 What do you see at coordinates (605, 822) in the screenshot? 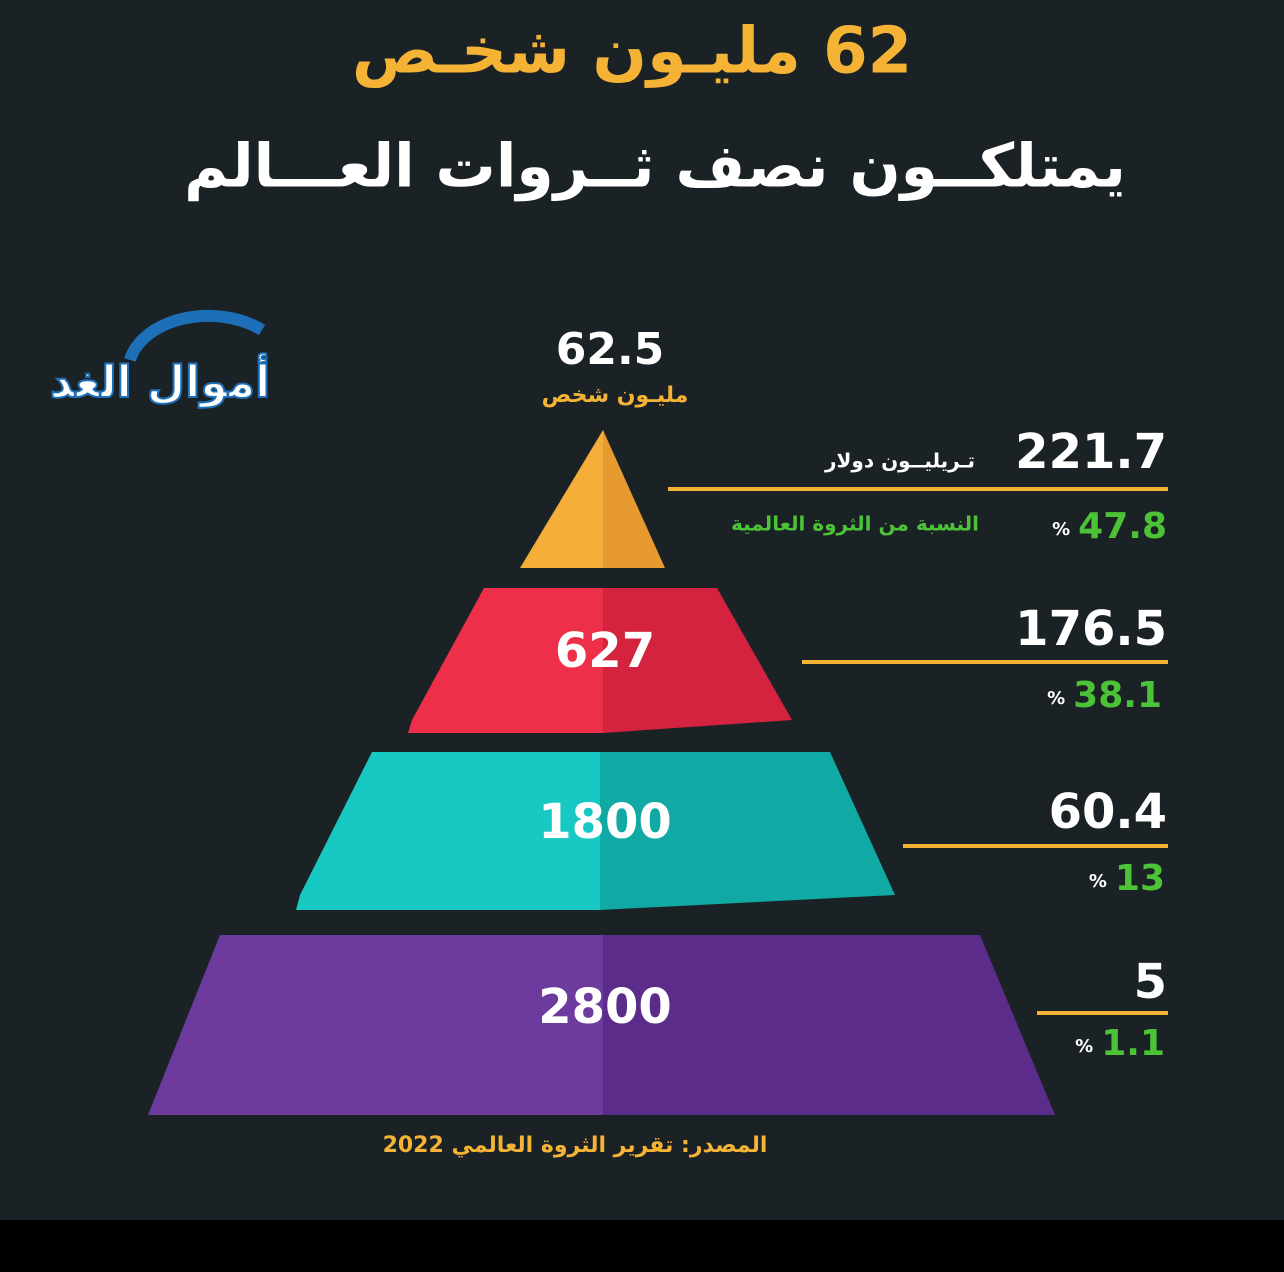
I see `people-value: 1800` at bounding box center [605, 822].